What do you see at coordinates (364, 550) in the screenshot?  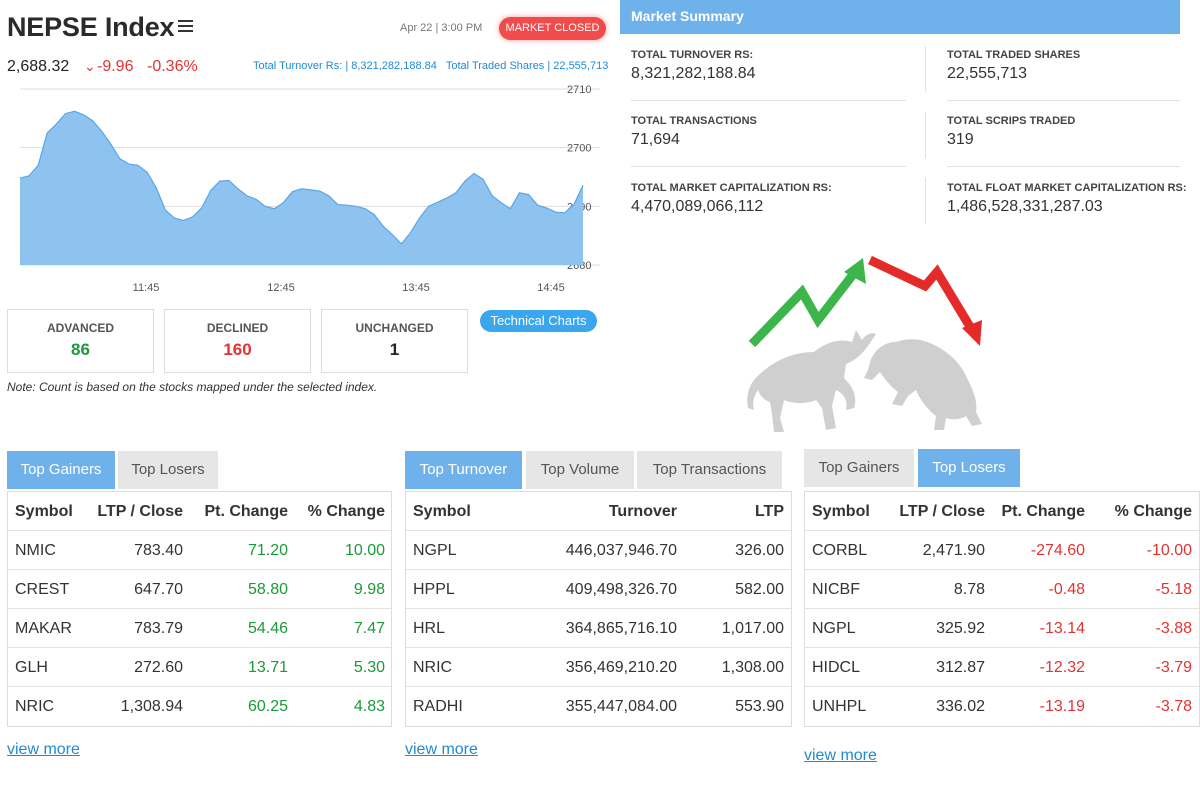 I see `table-cell: 10.00` at bounding box center [364, 550].